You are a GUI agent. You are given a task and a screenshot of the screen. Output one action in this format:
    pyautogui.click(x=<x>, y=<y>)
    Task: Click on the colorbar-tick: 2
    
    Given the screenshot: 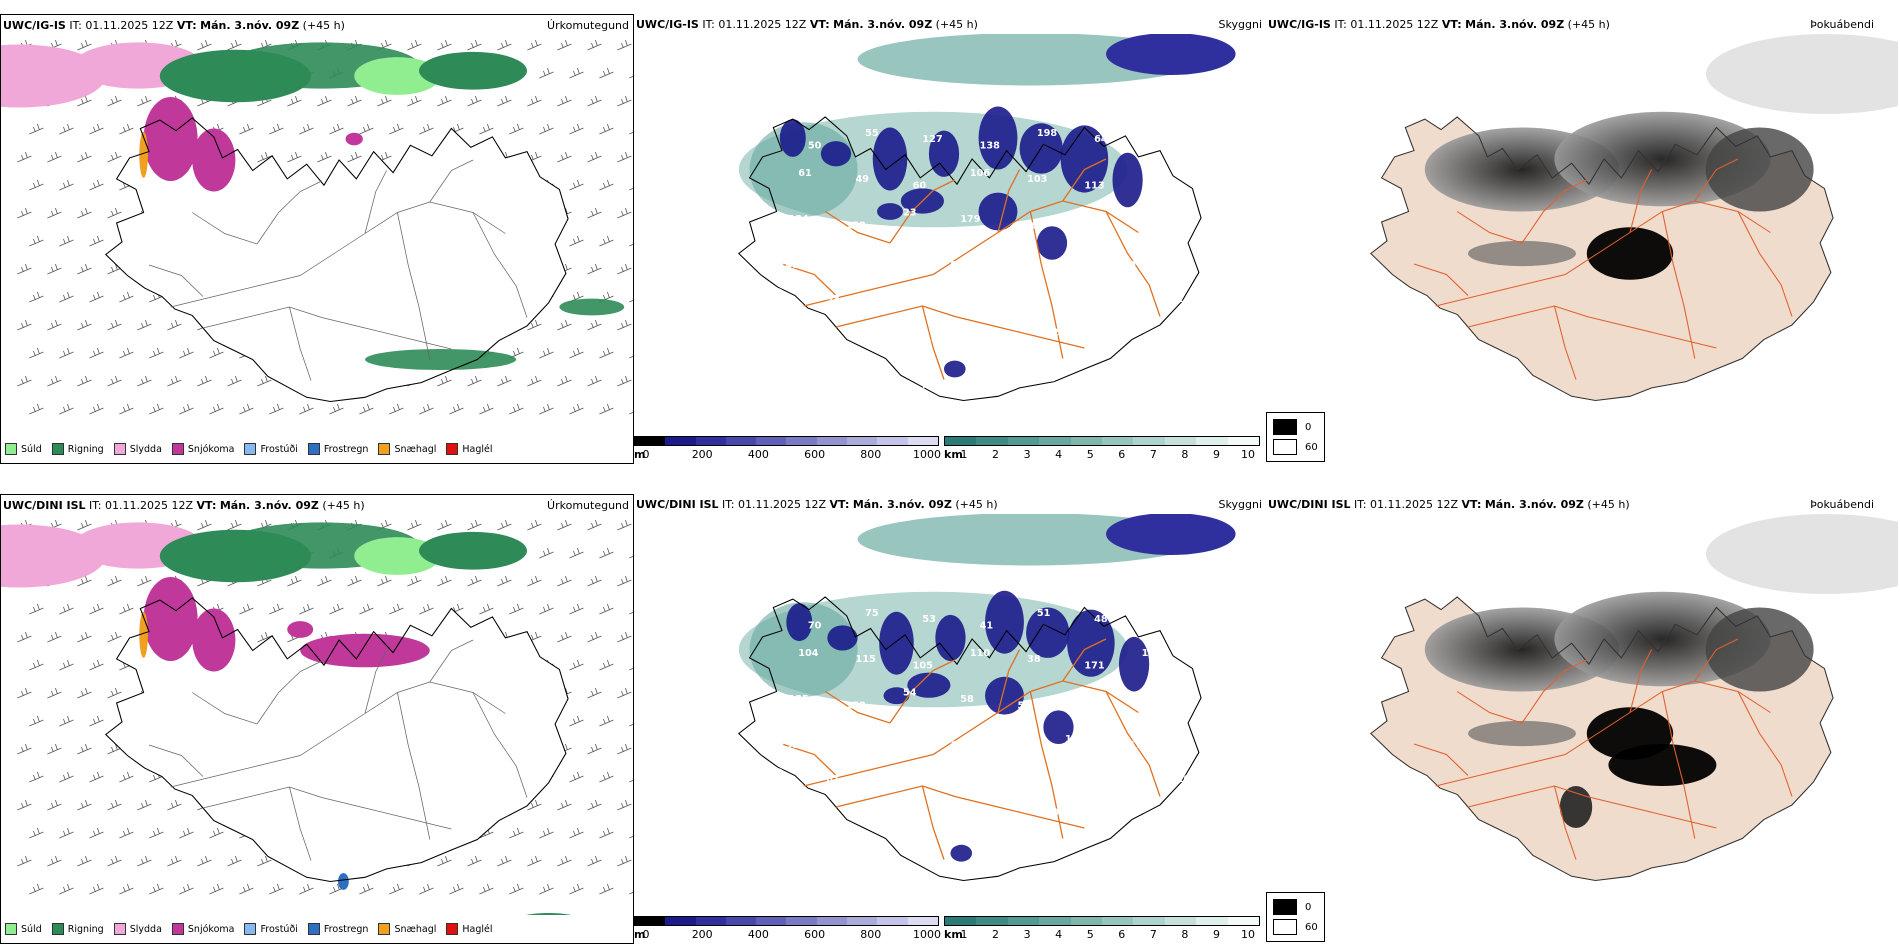 What is the action you would take?
    pyautogui.click(x=996, y=934)
    